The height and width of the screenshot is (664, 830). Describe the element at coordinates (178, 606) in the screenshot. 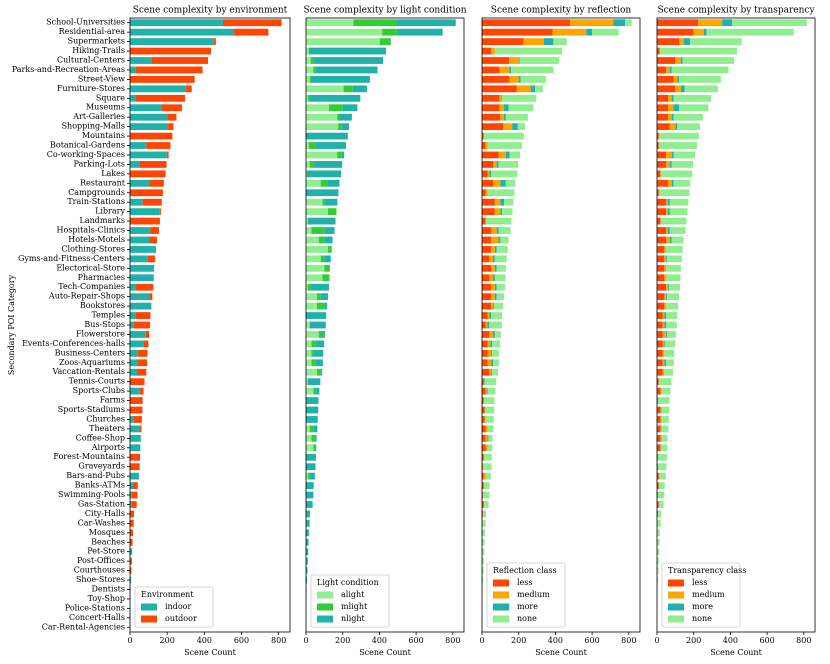

I see `legend-label: indoor` at that location.